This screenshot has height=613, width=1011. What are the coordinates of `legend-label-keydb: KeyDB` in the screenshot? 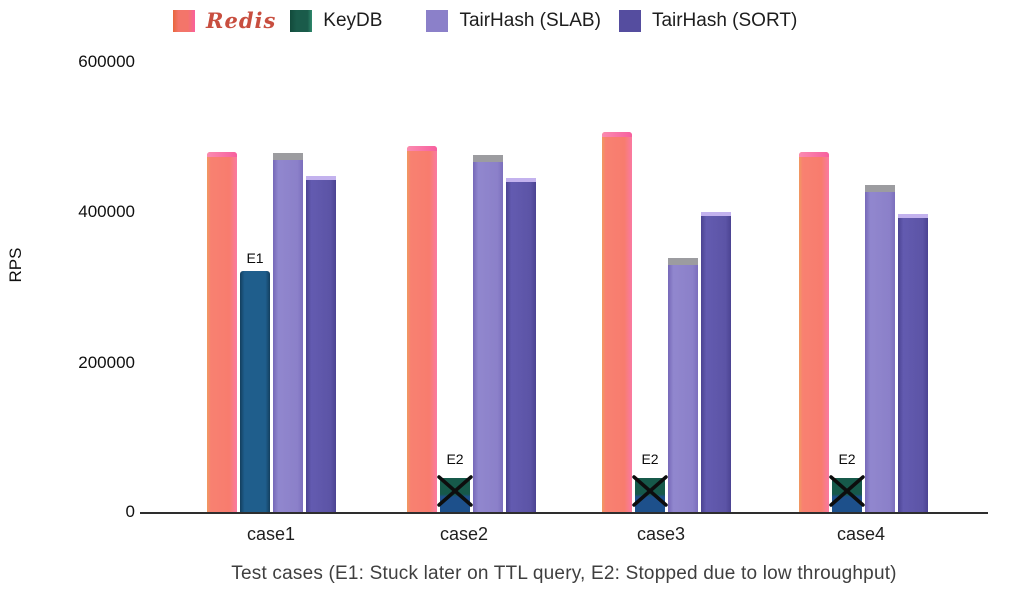 It's located at (353, 20).